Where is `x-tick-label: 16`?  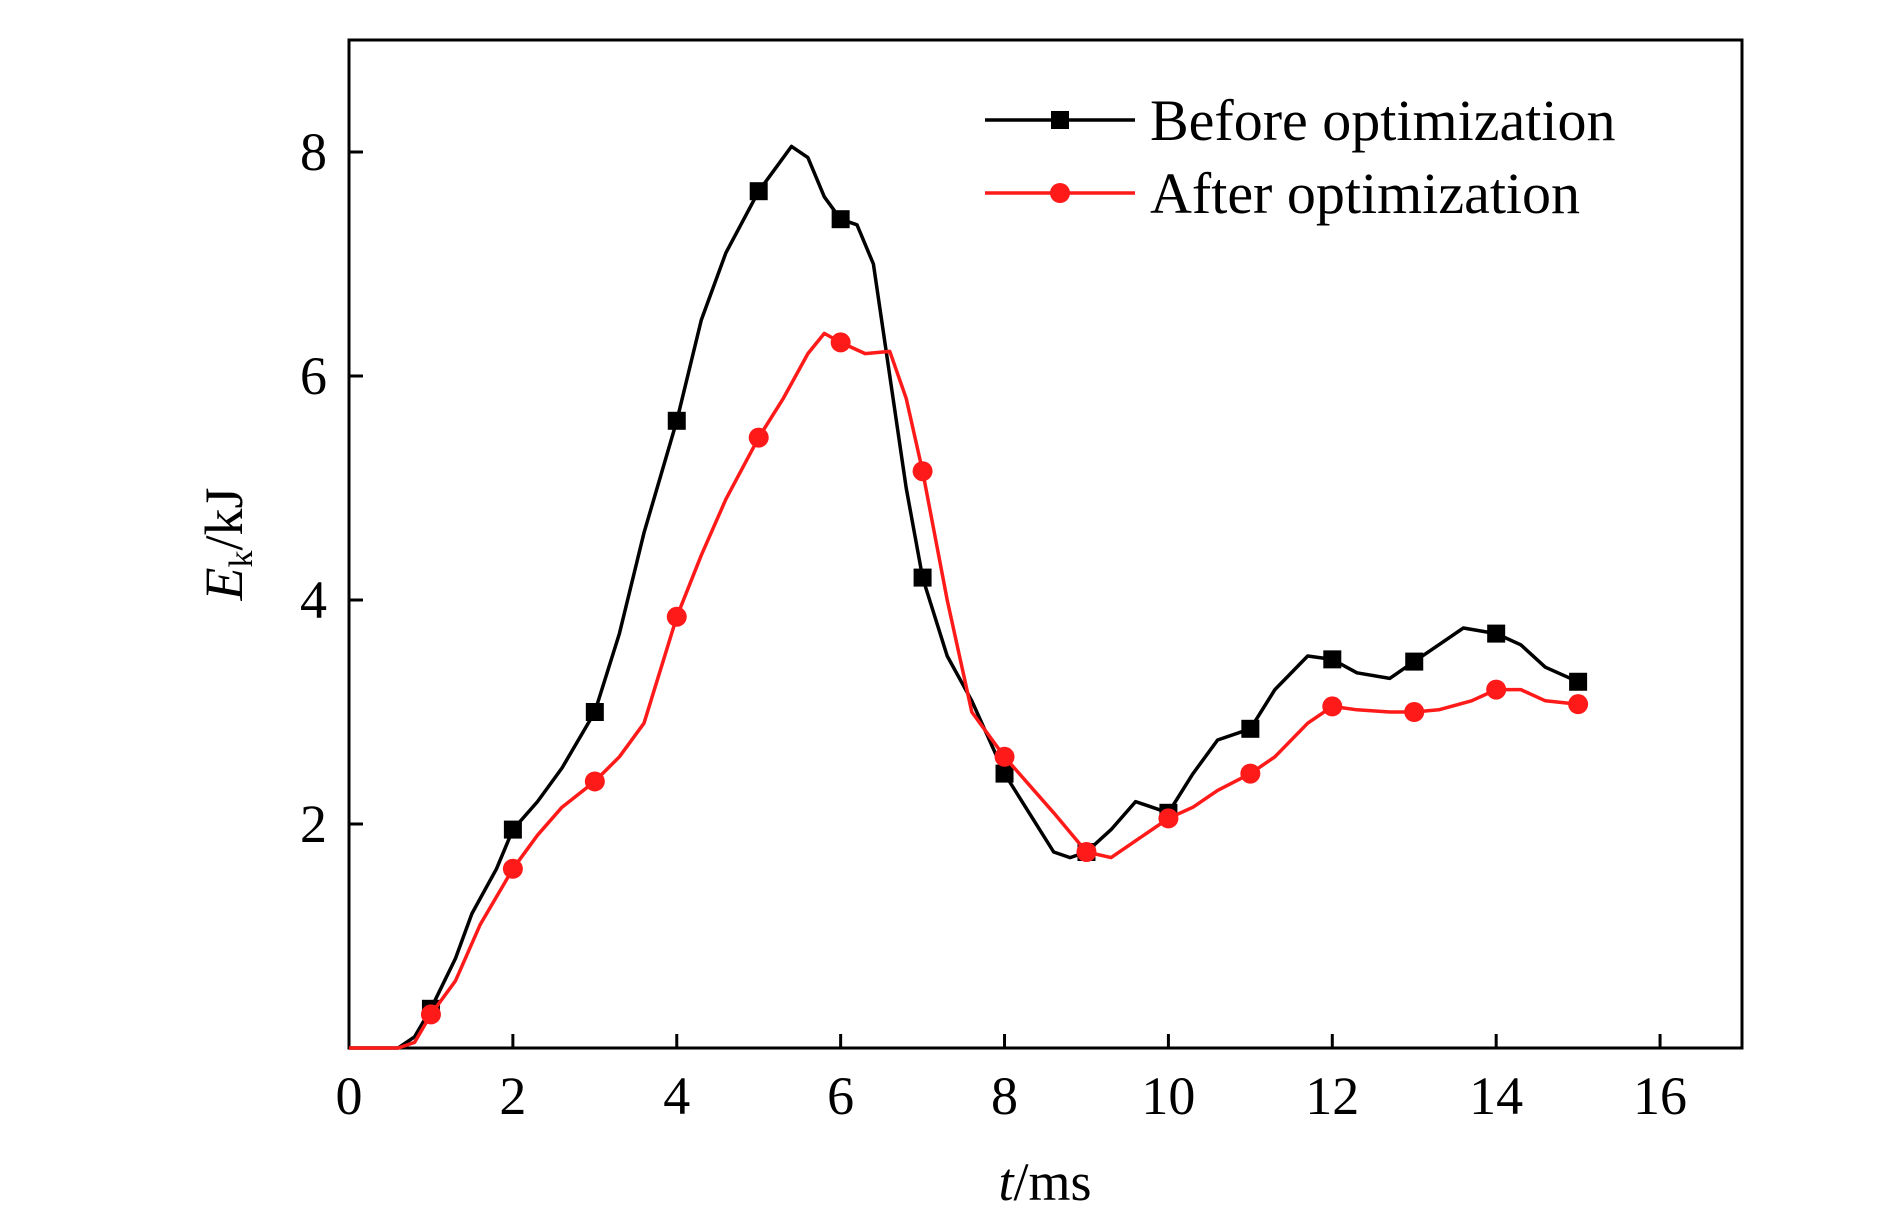 x-tick-label: 16 is located at coordinates (1660, 1096).